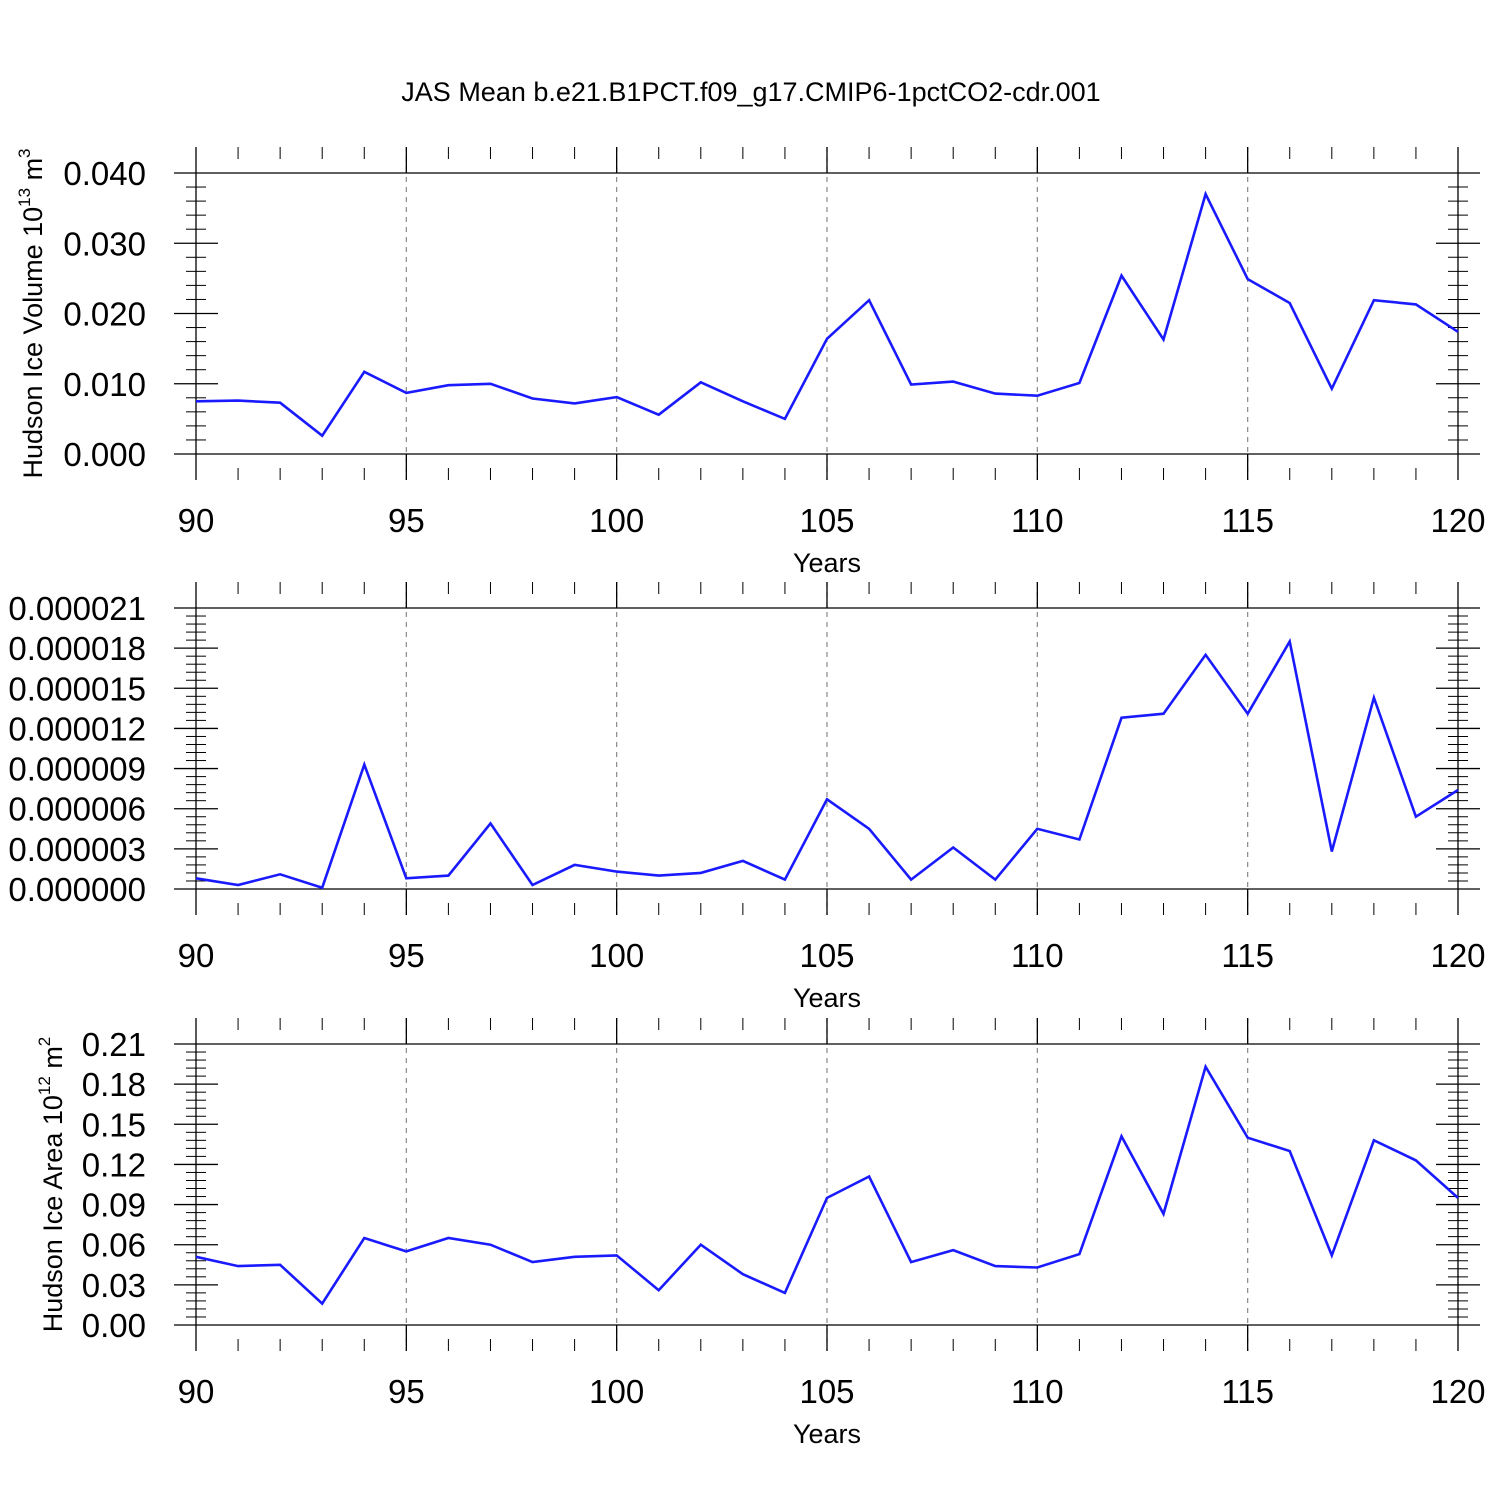 The image size is (1500, 1500). What do you see at coordinates (77, 849) in the screenshot?
I see `y-tick-label: 0.000003` at bounding box center [77, 849].